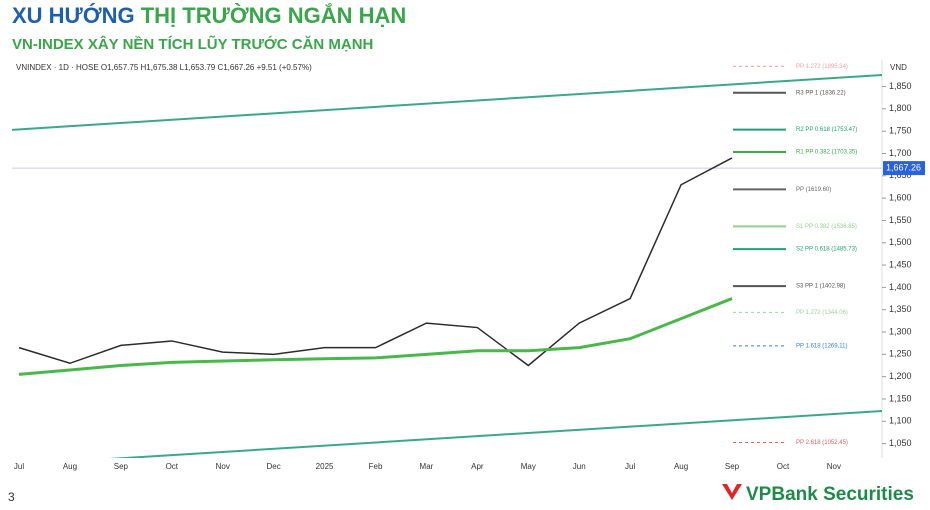  Describe the element at coordinates (732, 492) in the screenshot. I see `logo-mark` at that location.